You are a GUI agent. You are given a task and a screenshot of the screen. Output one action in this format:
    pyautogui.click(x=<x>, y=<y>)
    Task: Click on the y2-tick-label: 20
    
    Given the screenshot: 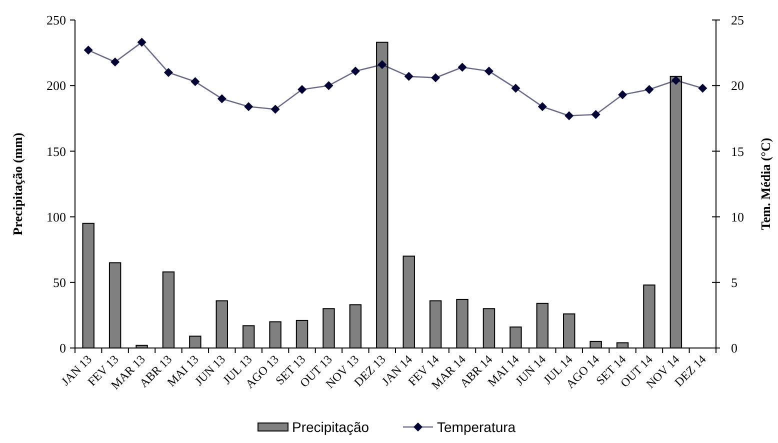 What is the action you would take?
    pyautogui.click(x=737, y=86)
    